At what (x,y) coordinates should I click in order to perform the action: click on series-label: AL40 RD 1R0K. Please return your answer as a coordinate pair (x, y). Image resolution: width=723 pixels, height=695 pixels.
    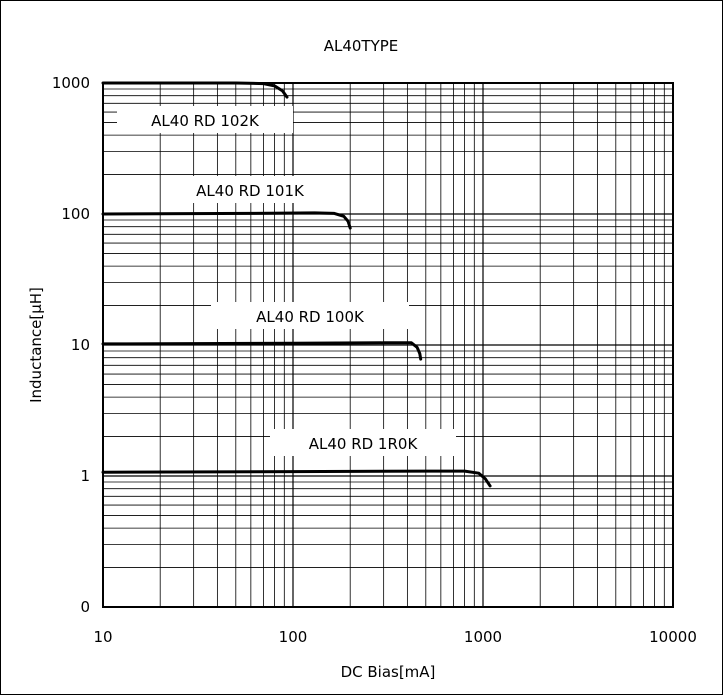
    Looking at the image, I should click on (364, 444).